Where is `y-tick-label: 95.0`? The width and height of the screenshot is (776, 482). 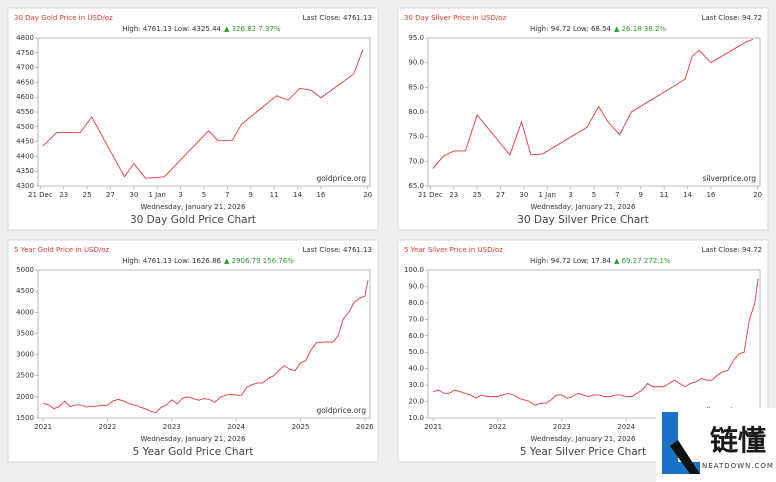 y-tick-label: 95.0 is located at coordinates (416, 38).